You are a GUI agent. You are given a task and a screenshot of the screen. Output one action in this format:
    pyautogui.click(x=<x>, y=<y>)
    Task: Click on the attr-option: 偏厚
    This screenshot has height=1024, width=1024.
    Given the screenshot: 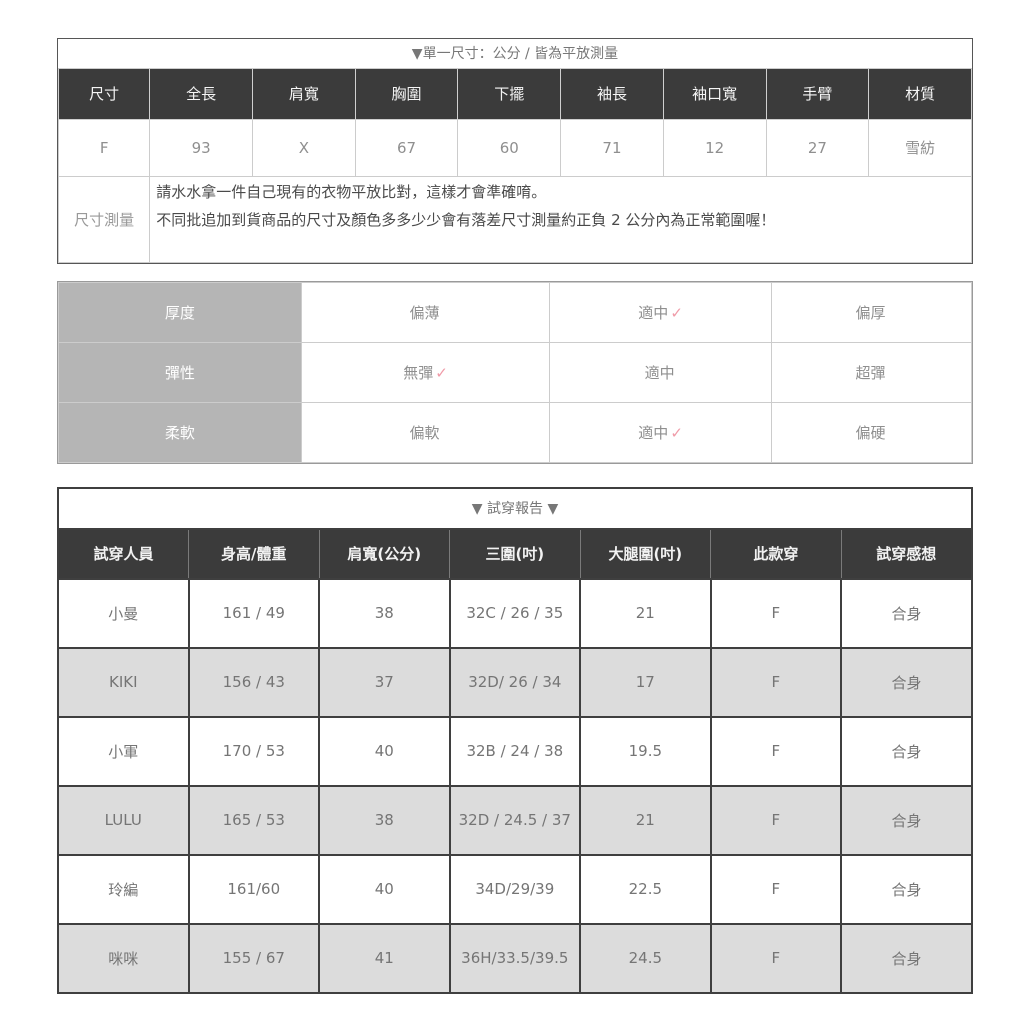 What is the action you would take?
    pyautogui.click(x=871, y=312)
    